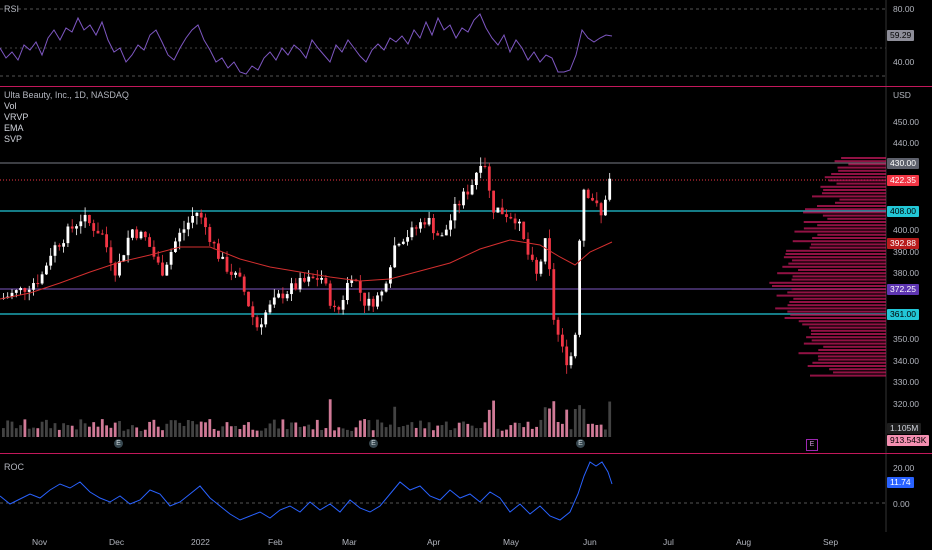 The width and height of the screenshot is (932, 550). Describe the element at coordinates (66, 95) in the screenshot. I see `symbol-title: Ulta Beauty, Inc., 1D, NASDAQ` at that location.